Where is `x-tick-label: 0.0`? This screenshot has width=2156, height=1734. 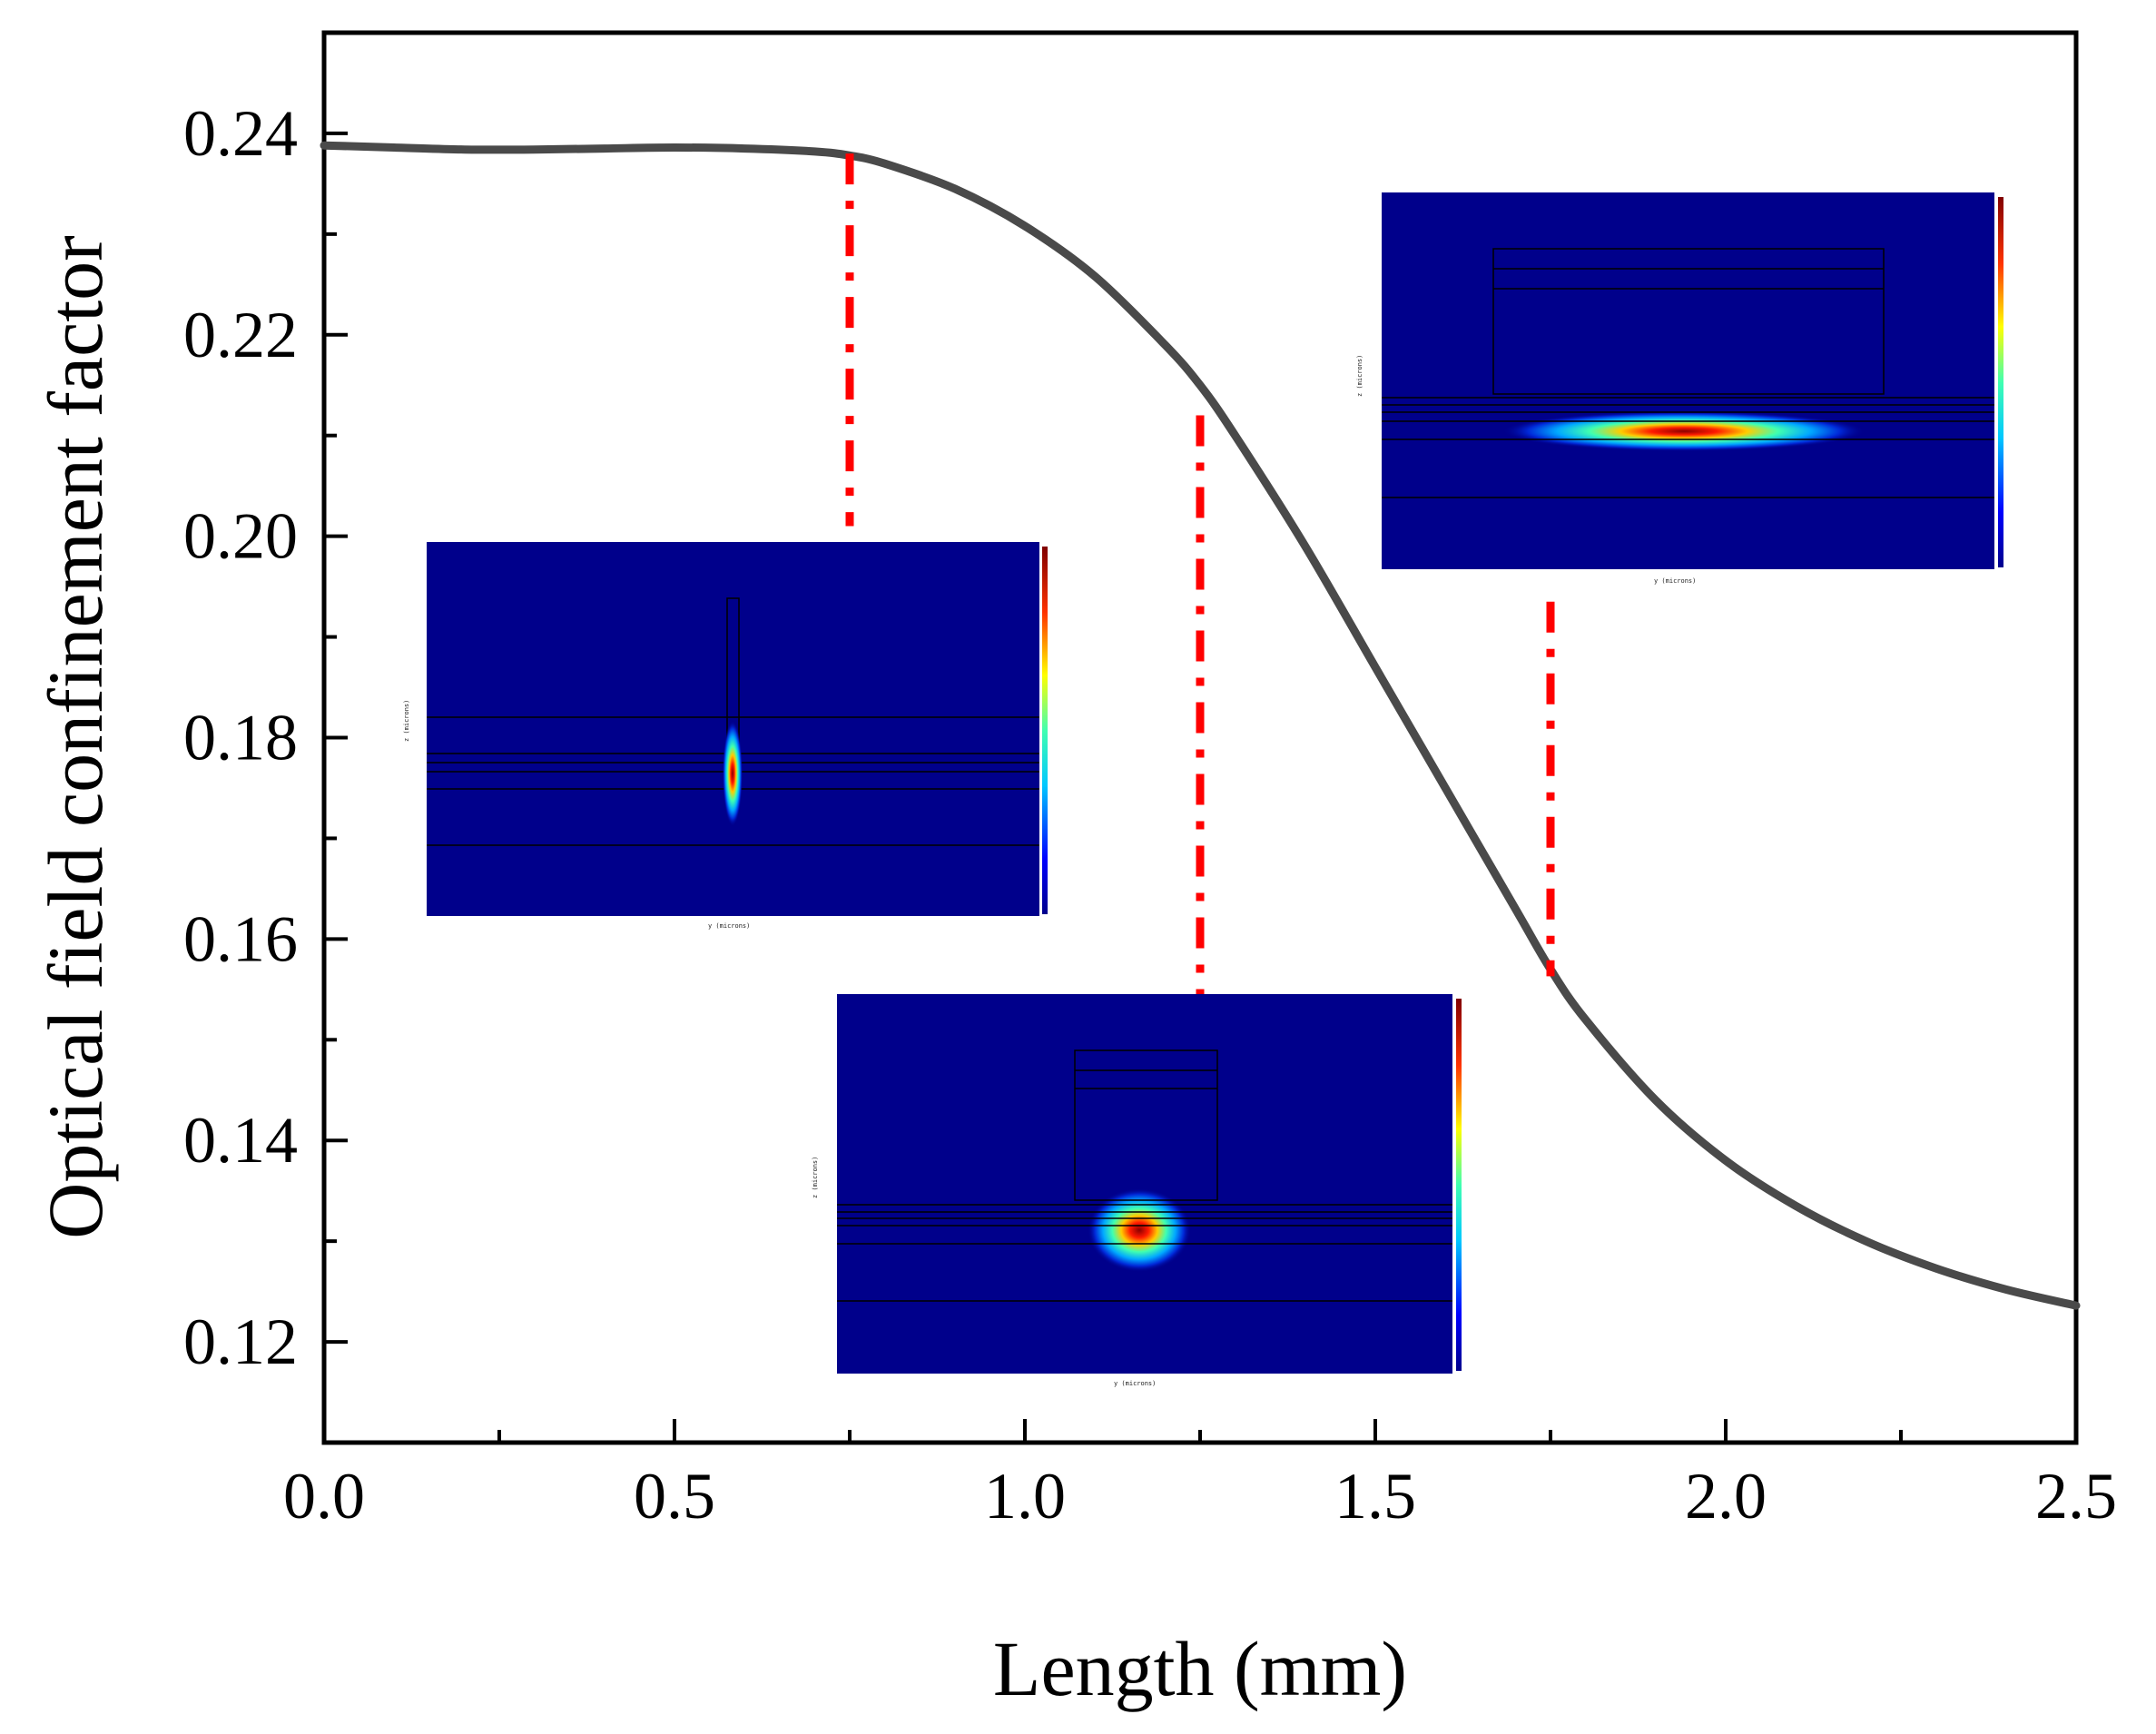 x-tick-label: 0.0 is located at coordinates (324, 1496).